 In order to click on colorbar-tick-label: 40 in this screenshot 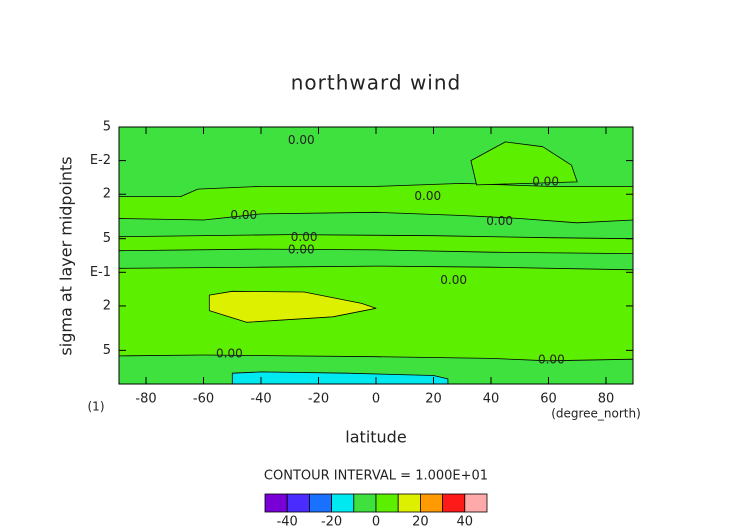, I will do `click(465, 522)`.